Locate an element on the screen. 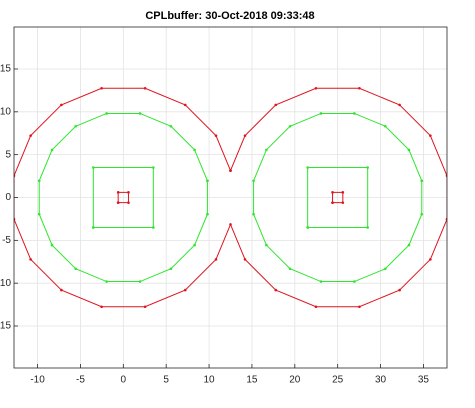 The image size is (475, 408). x-tick-label: 0 is located at coordinates (124, 380).